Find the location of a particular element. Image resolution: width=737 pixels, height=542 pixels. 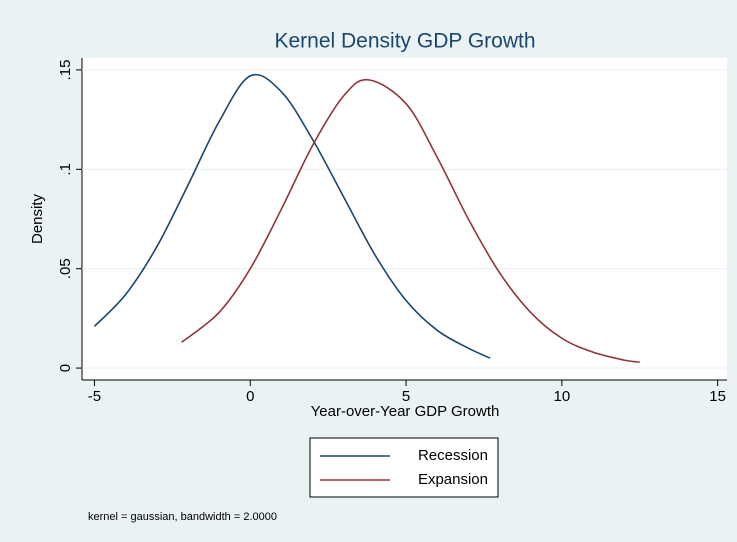

y-tick-label: .05 is located at coordinates (65, 268).